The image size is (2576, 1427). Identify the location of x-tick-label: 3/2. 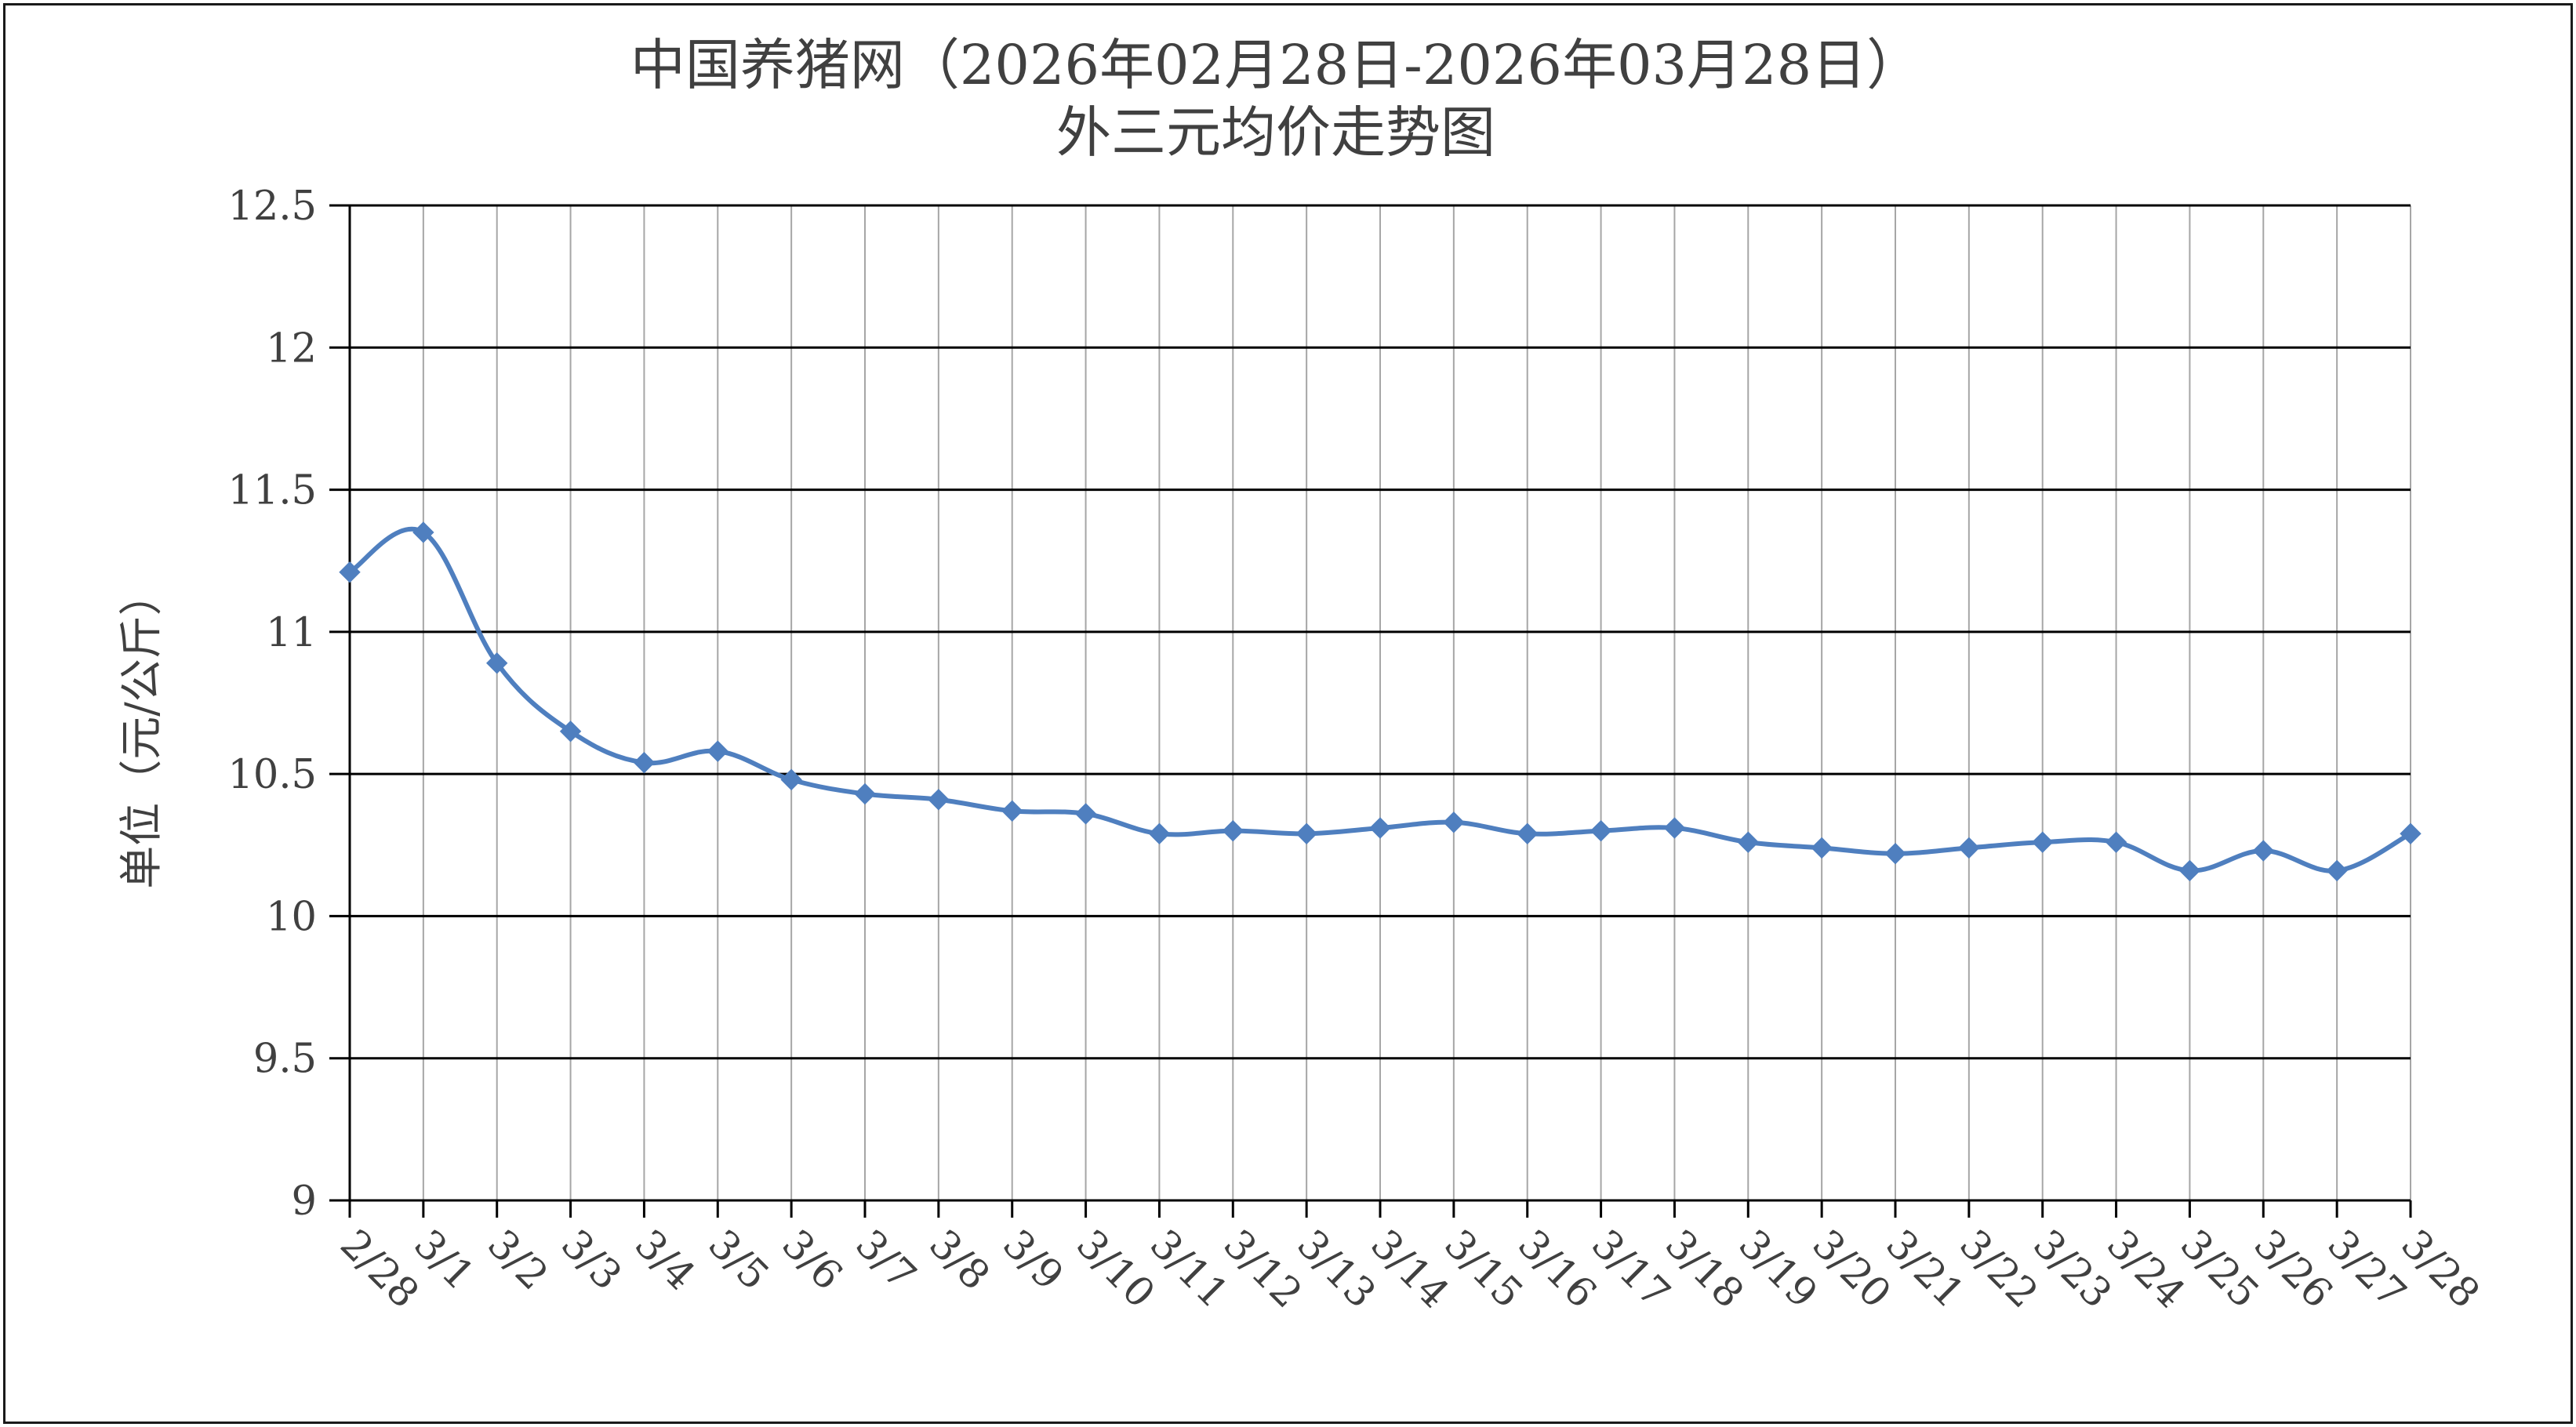
(517, 1260).